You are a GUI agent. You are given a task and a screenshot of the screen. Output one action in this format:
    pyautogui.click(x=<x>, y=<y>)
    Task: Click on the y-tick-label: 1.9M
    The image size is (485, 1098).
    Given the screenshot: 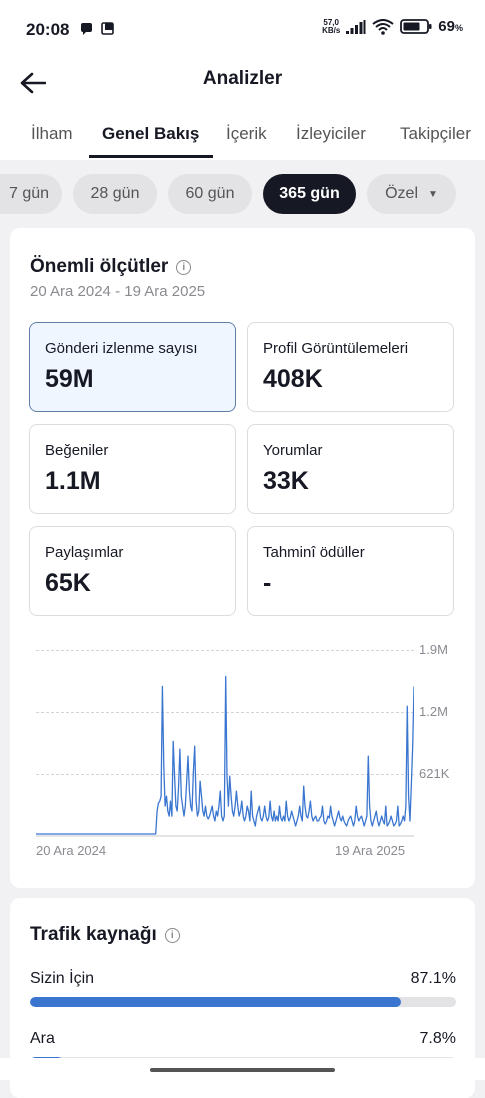 What is the action you would take?
    pyautogui.click(x=433, y=649)
    